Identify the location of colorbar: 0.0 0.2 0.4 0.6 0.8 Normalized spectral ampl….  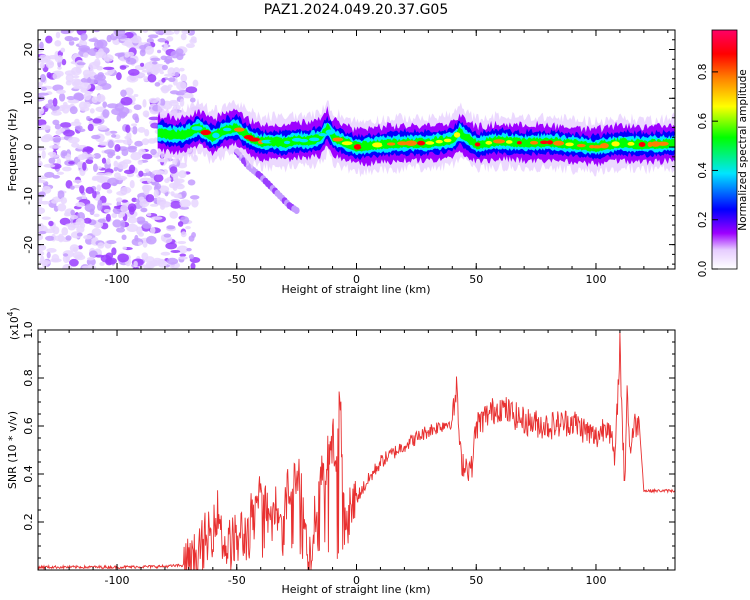
(723, 153).